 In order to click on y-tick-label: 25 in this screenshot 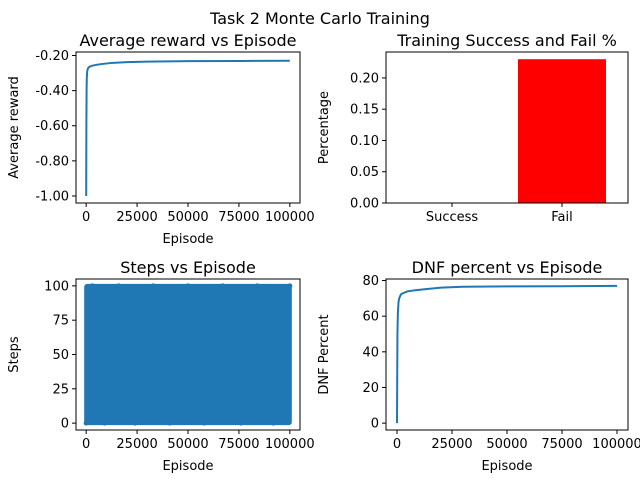, I will do `click(60, 389)`.